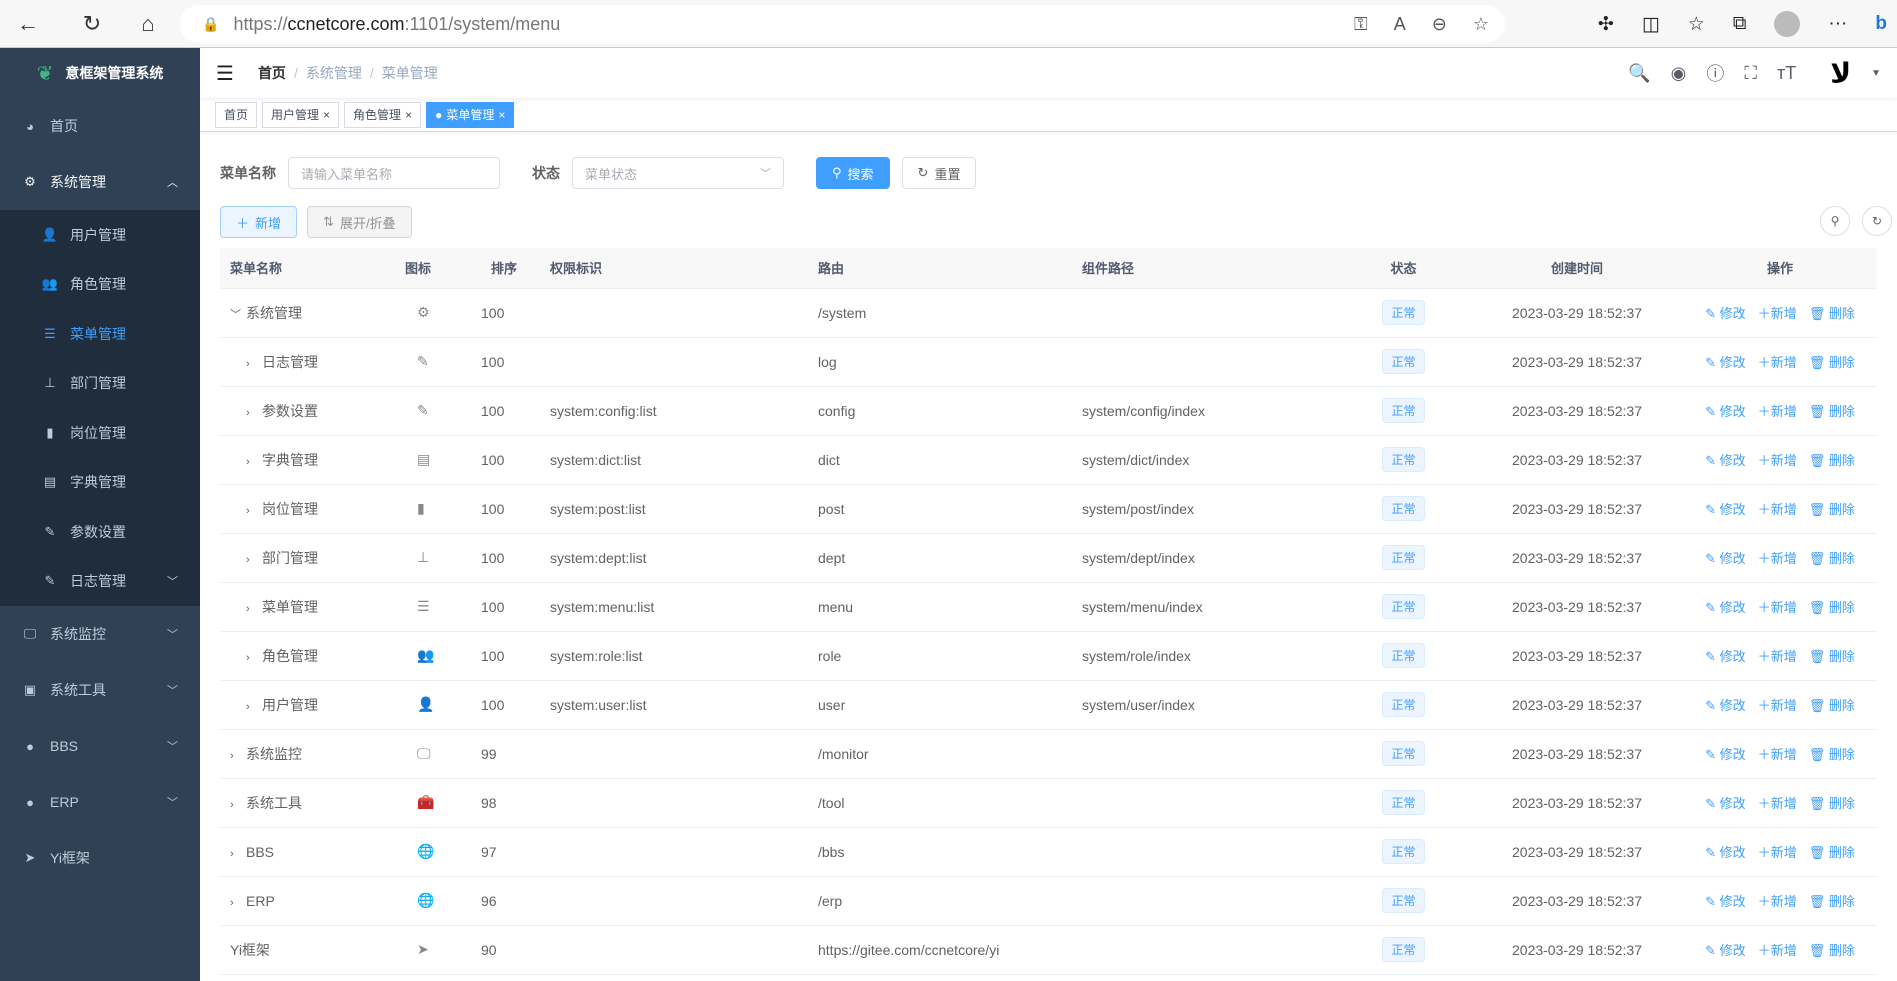 The width and height of the screenshot is (1897, 981). I want to click on github-icon: ◉, so click(1678, 72).